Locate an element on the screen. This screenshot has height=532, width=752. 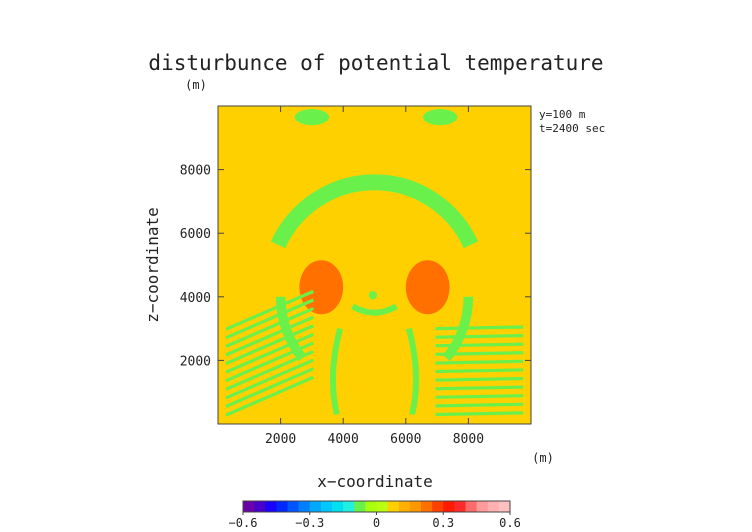
colorbar-tick-label: 0 is located at coordinates (376, 523).